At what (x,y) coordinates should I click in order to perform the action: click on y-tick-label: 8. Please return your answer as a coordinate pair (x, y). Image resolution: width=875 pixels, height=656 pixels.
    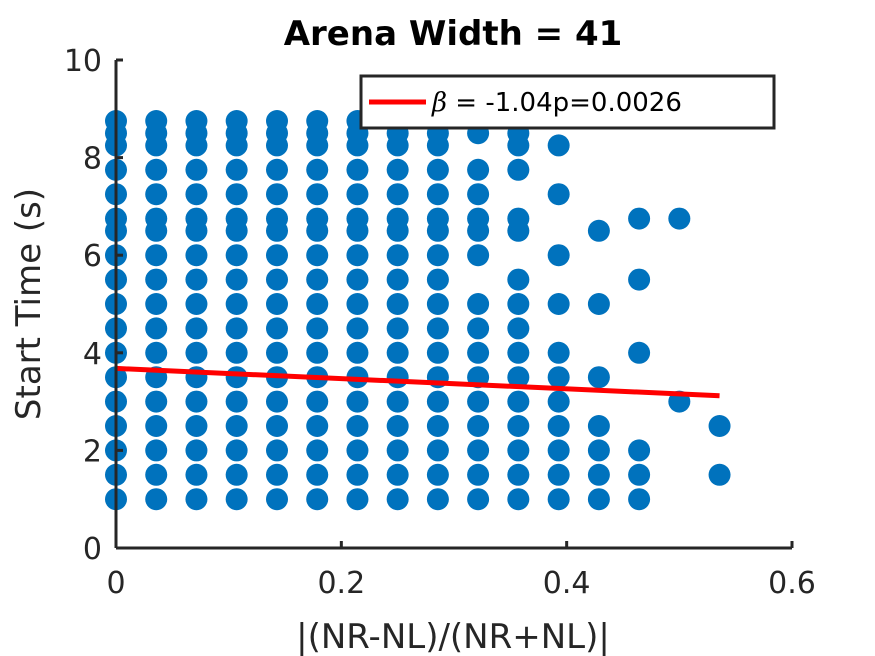
    Looking at the image, I should click on (92, 159).